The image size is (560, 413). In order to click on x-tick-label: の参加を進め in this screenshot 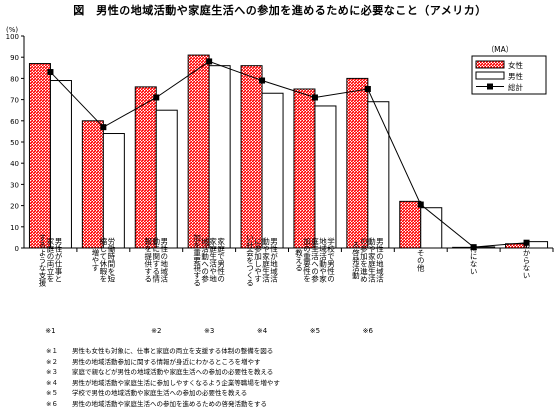, I will do `click(363, 260)`.